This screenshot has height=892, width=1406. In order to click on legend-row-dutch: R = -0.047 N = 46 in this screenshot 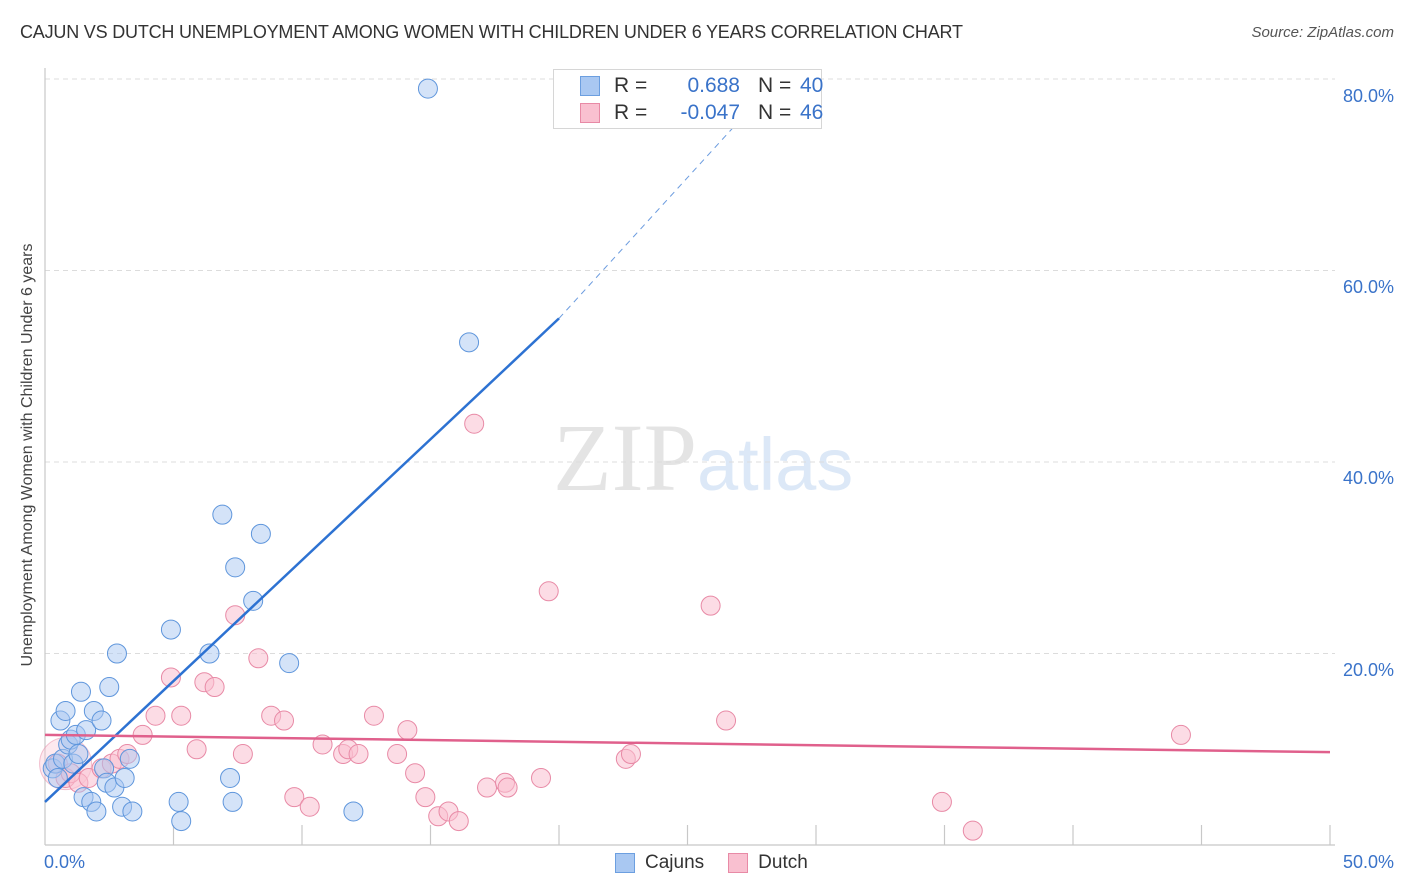, I will do `click(701, 113)`.